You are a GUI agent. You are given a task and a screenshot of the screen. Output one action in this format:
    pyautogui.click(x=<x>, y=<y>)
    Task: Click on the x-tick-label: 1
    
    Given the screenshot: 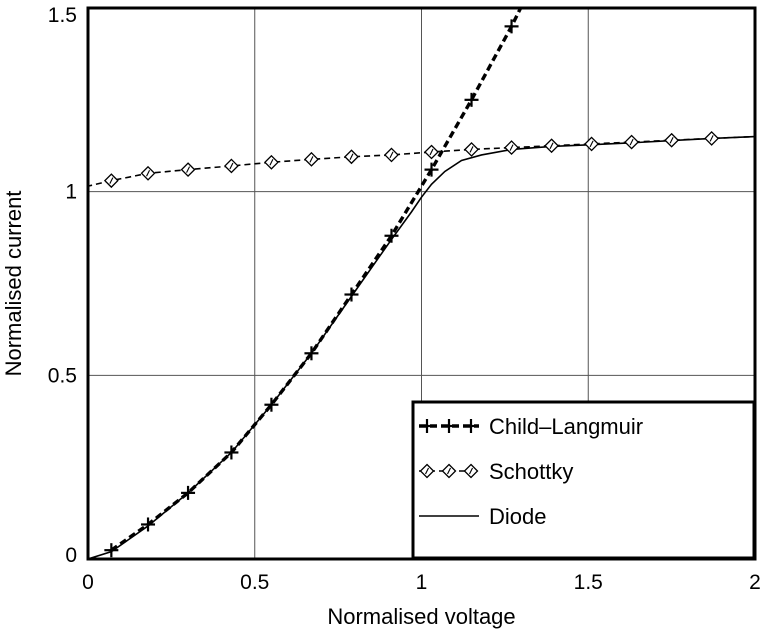 What is the action you would take?
    pyautogui.click(x=422, y=582)
    